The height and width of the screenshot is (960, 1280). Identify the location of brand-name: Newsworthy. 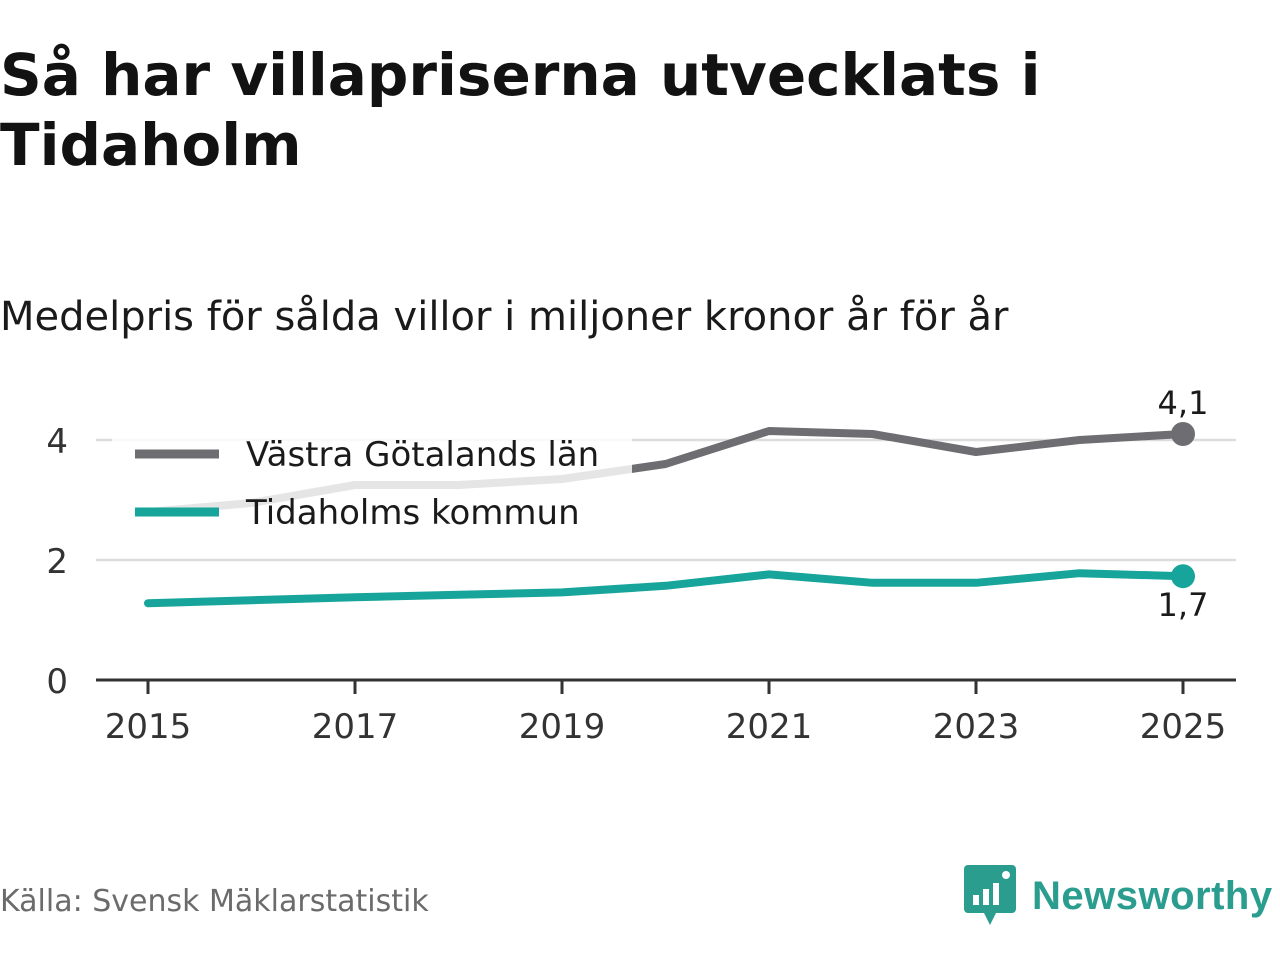
(1152, 895).